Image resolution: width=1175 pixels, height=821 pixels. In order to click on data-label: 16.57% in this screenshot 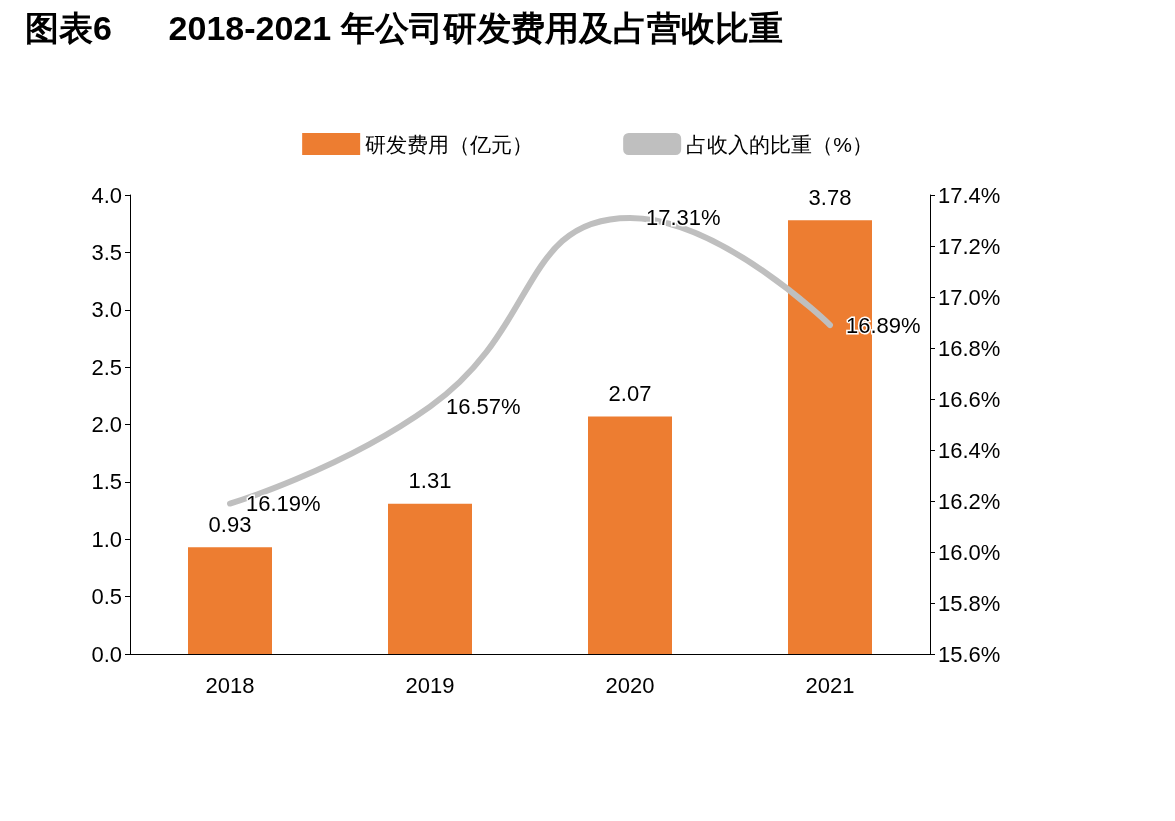, I will do `click(483, 407)`.